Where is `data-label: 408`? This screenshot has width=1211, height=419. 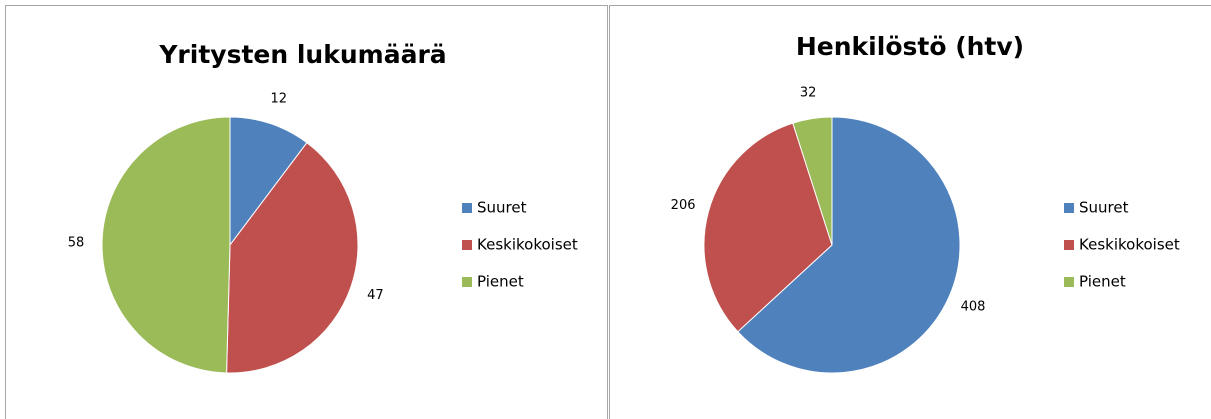
data-label: 408 is located at coordinates (973, 306).